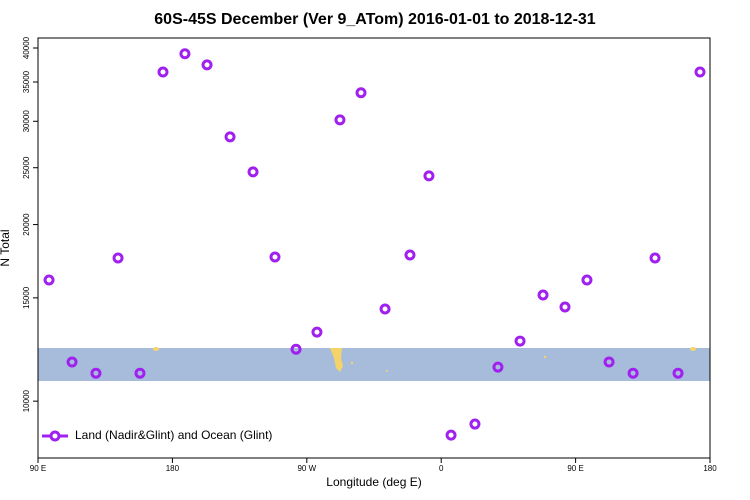 Image resolution: width=750 pixels, height=500 pixels. What do you see at coordinates (26, 81) in the screenshot?
I see `y-tick-label: 35000` at bounding box center [26, 81].